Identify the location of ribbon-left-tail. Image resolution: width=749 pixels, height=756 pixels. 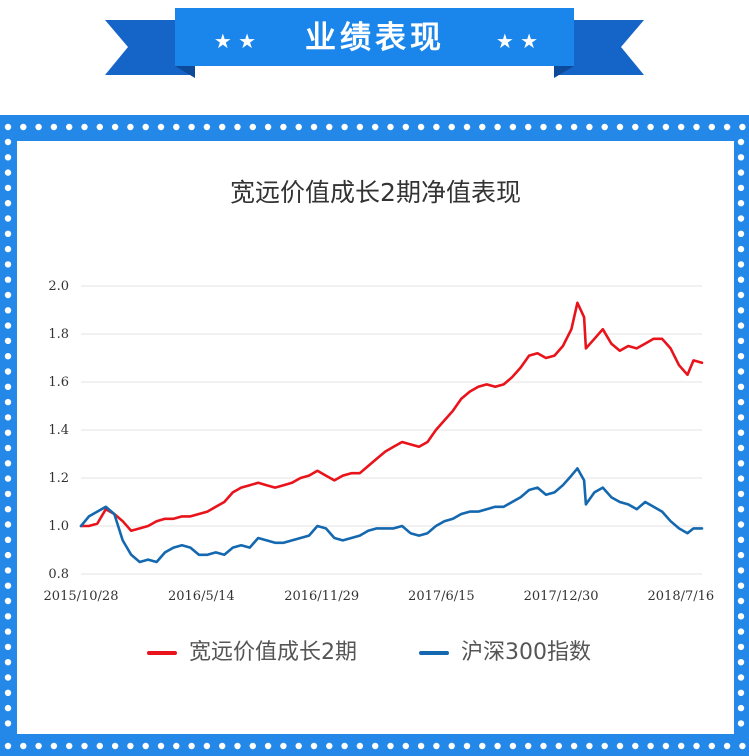
(147, 47).